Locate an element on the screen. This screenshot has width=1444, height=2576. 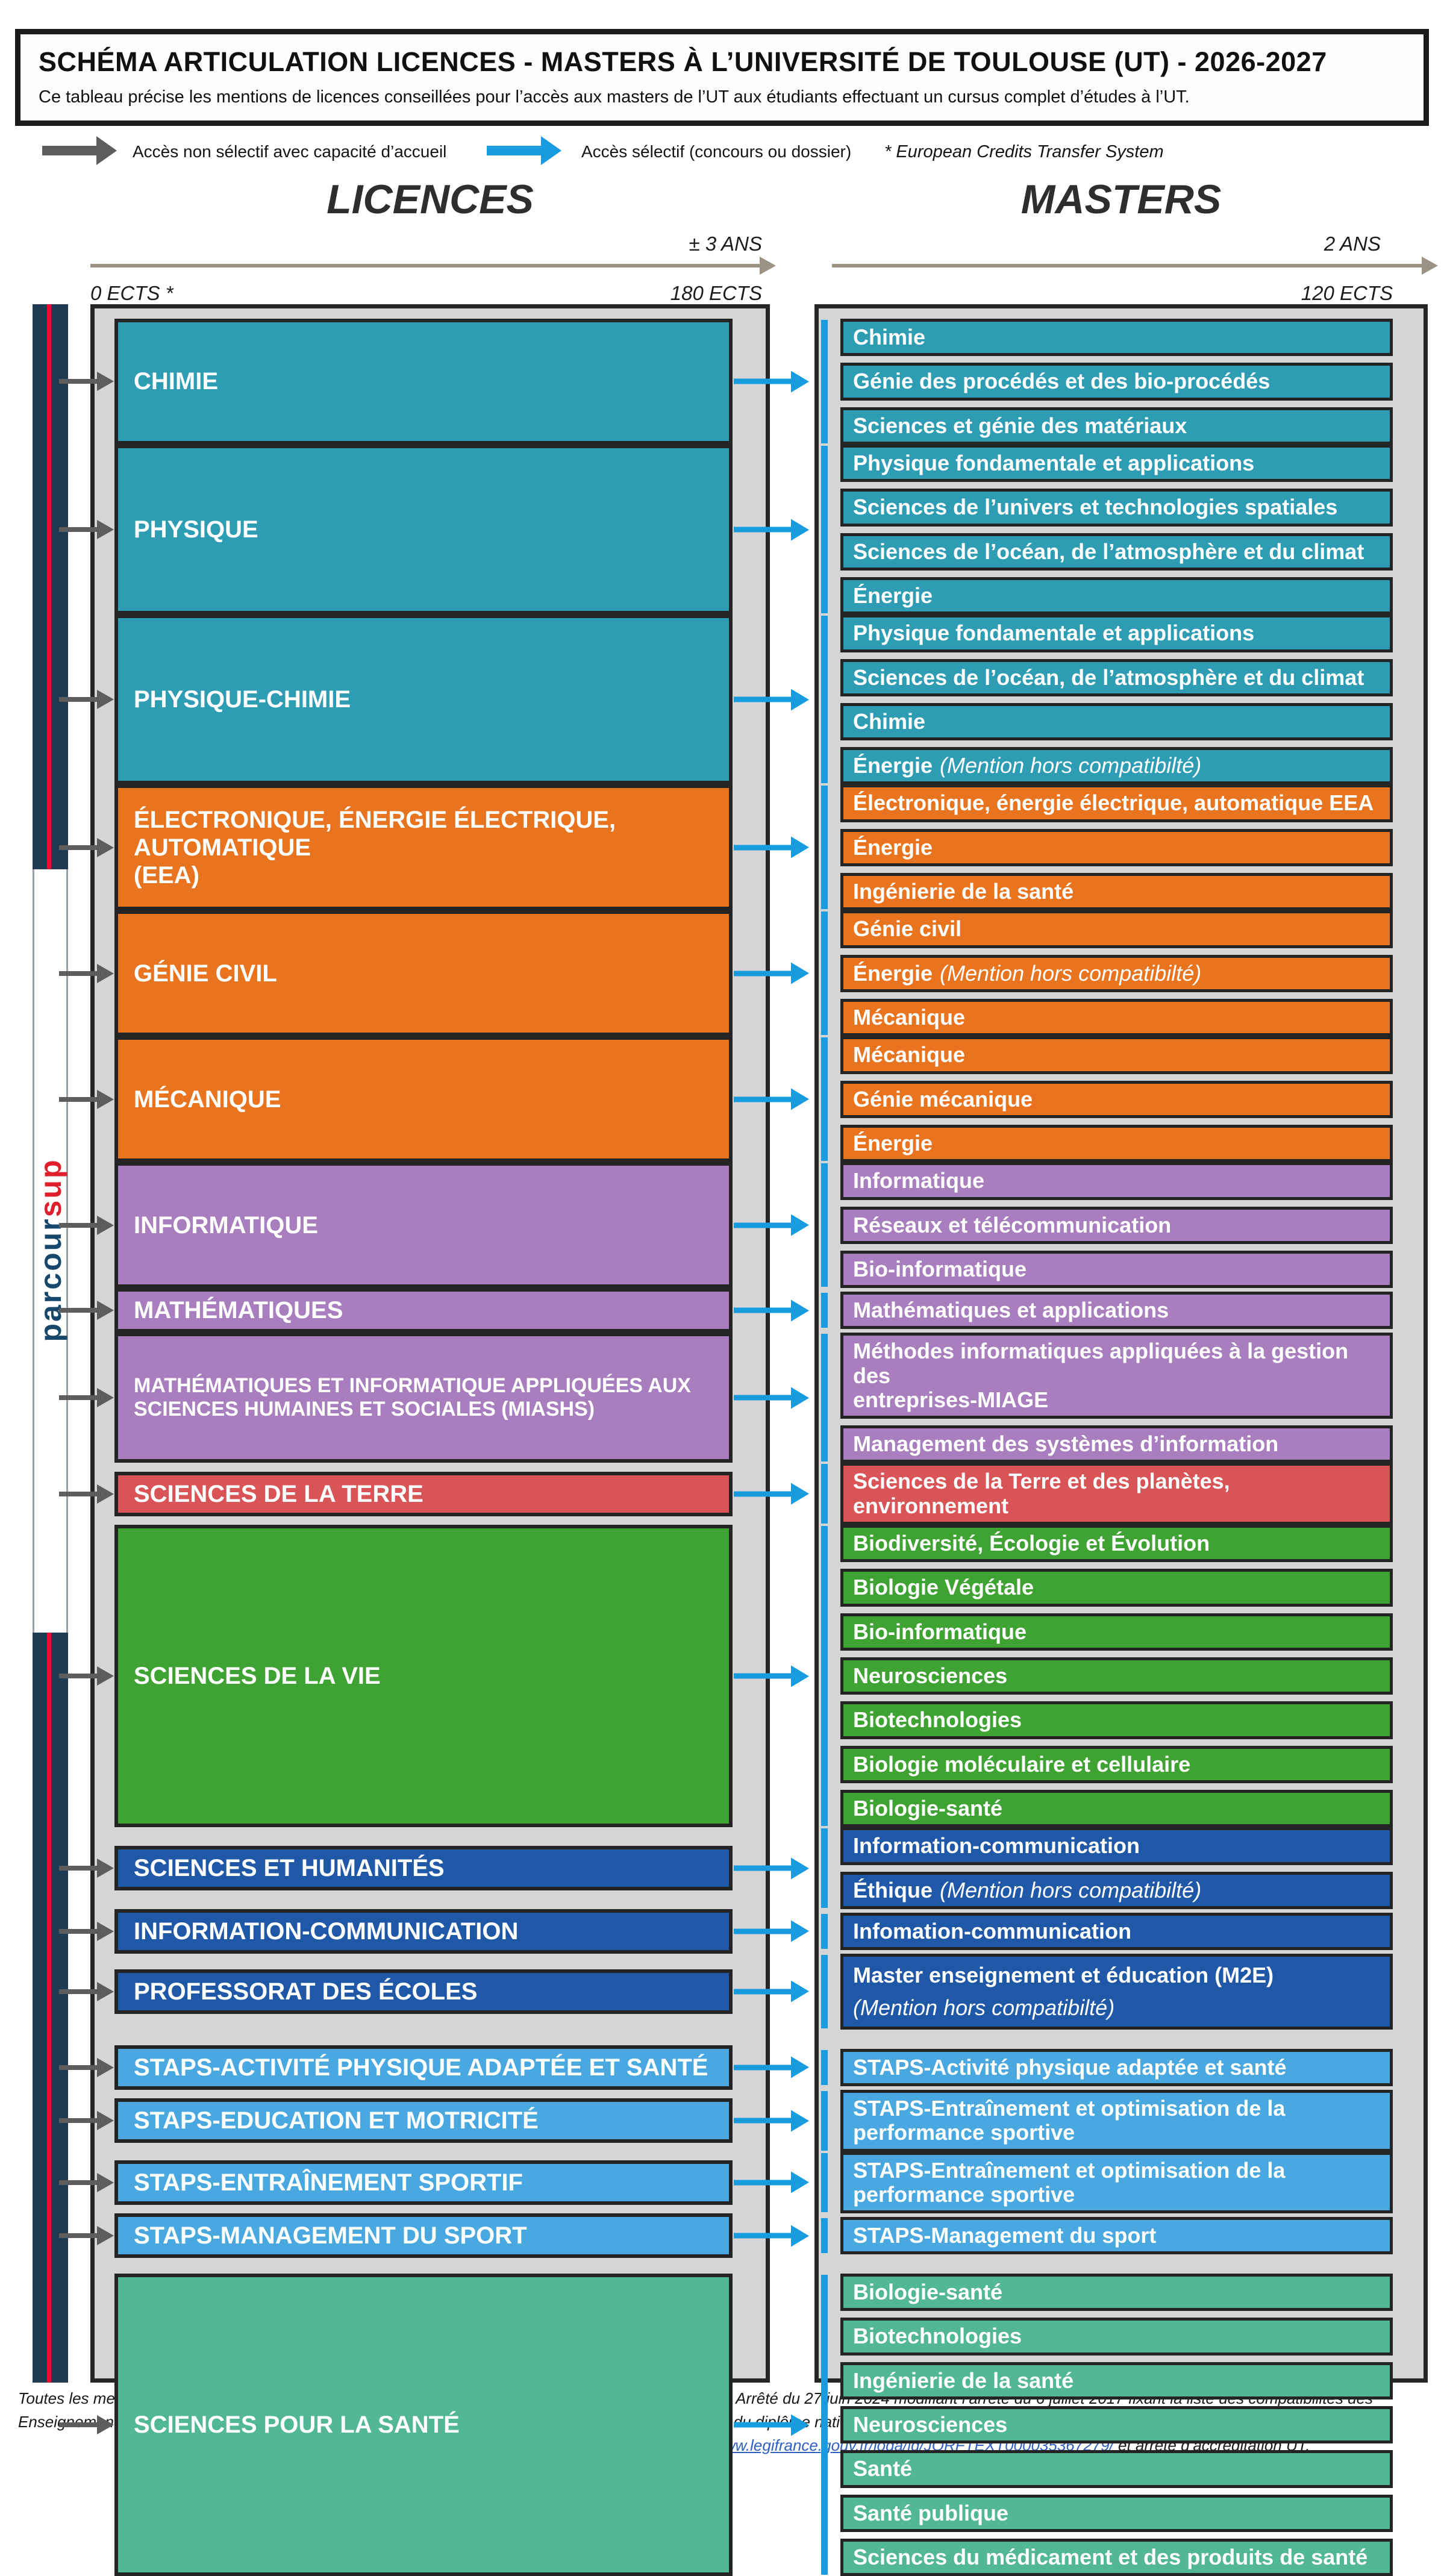
master-box: Physique fondamentale et applications is located at coordinates (1116, 633).